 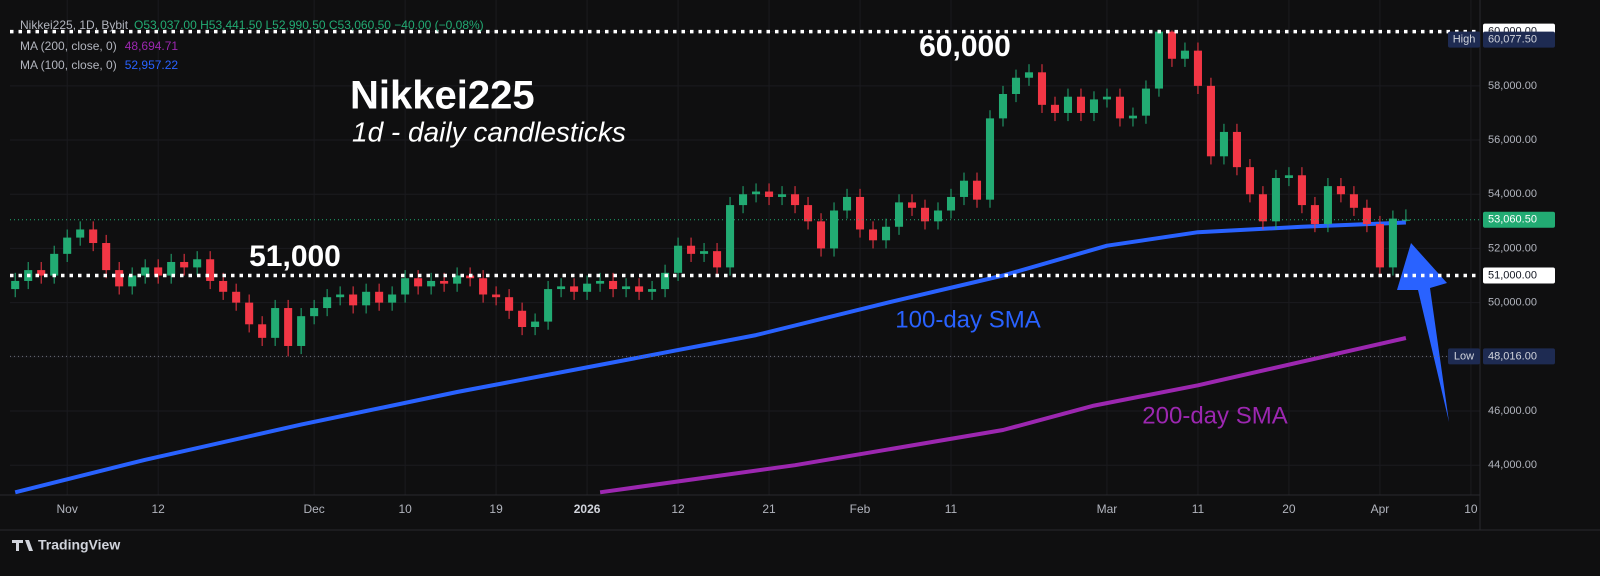 I want to click on legend-name: MA (200, close, 0), so click(x=68, y=46).